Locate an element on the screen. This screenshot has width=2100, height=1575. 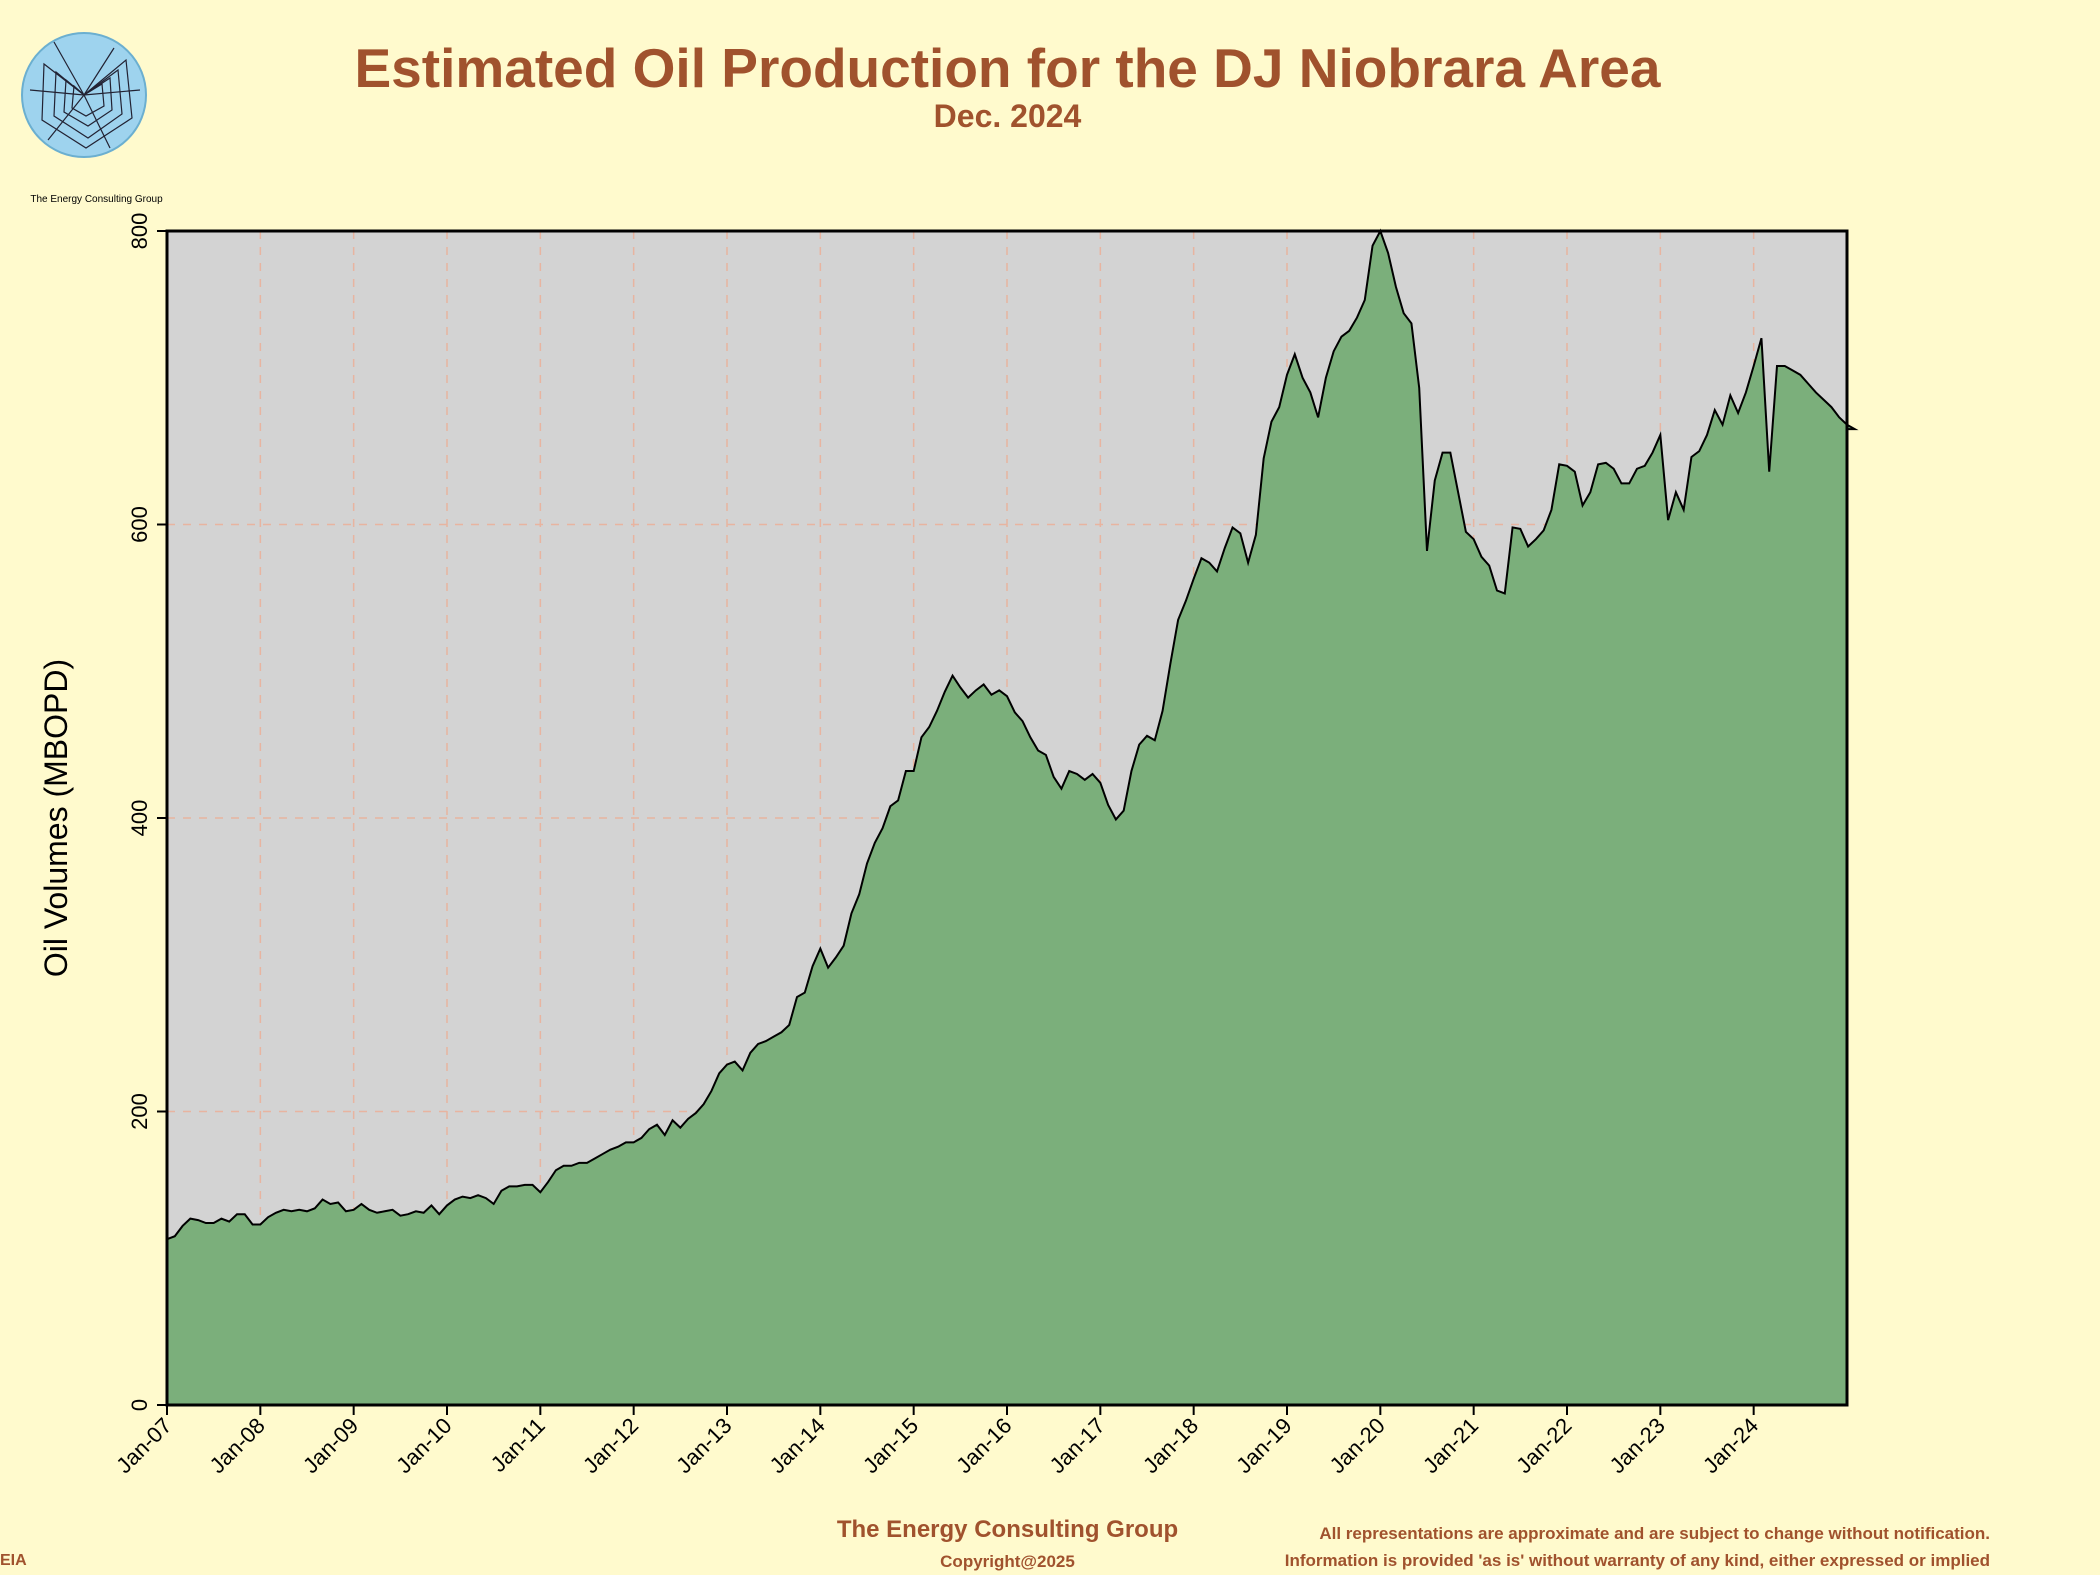
y-tick-label: 0 is located at coordinates (139, 1405).